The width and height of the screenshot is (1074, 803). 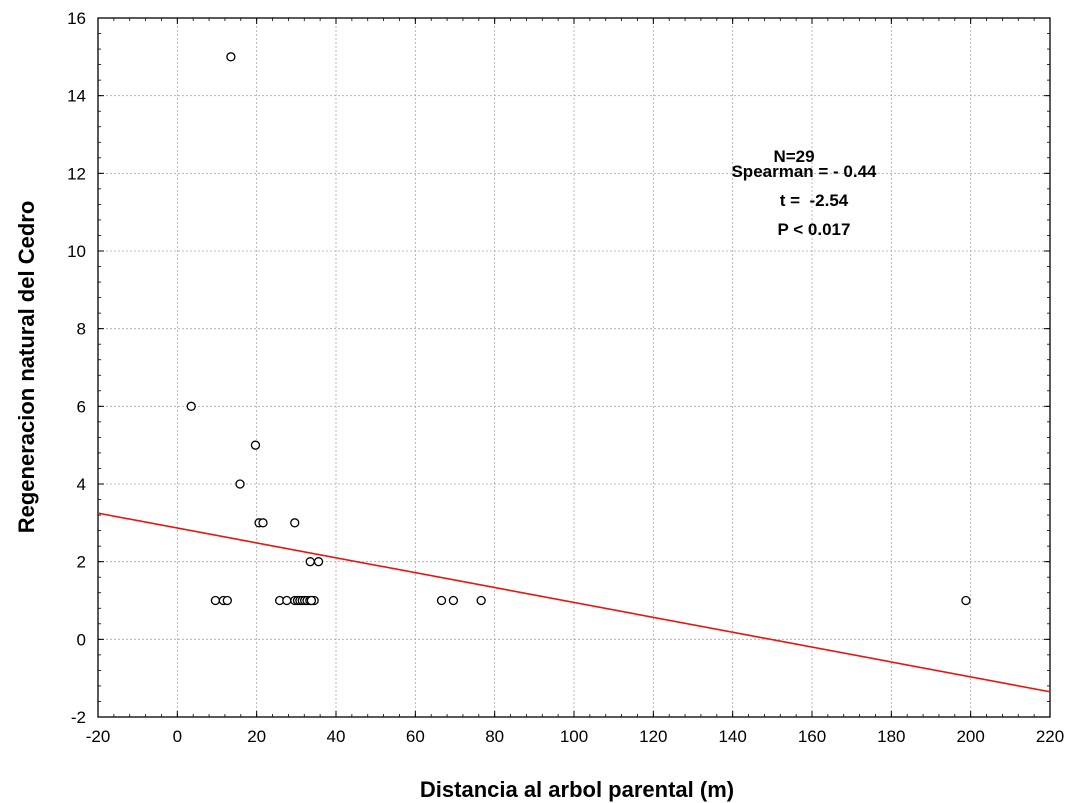 I want to click on annotation-n: N=29, so click(x=793, y=156).